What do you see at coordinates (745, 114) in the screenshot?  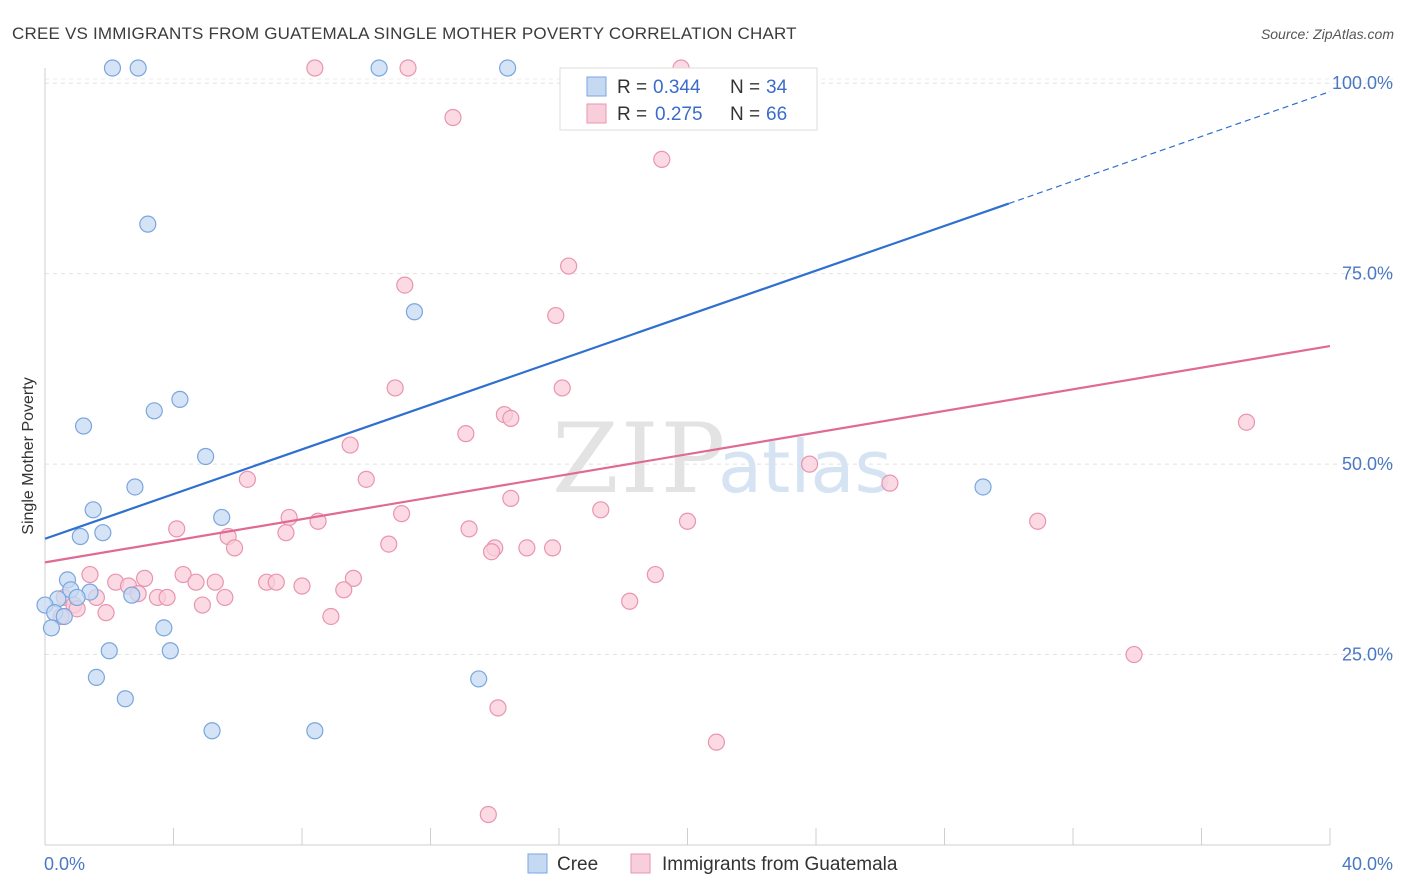 I see `legend-n-label-guatemala: N =` at bounding box center [745, 114].